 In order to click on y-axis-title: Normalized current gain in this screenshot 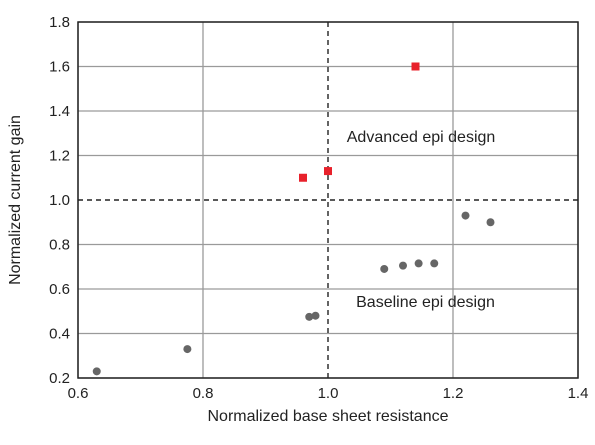, I will do `click(15, 200)`.